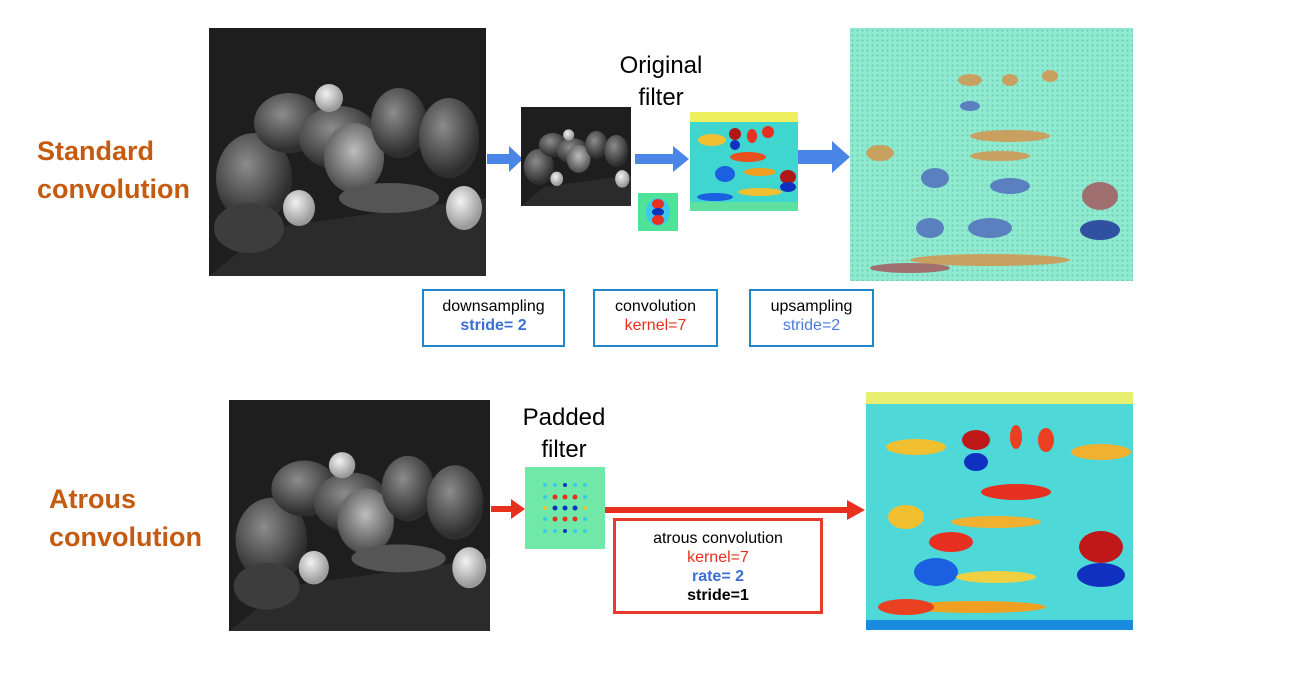  I want to click on atrous-convolution-arrow, so click(735, 512).